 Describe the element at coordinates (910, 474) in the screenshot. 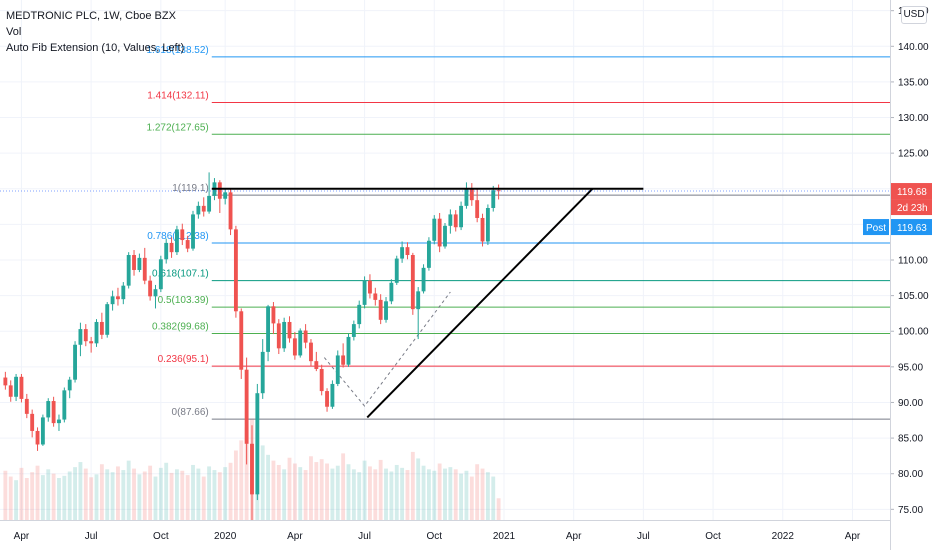

I see `y-tick-label: 80.00` at that location.